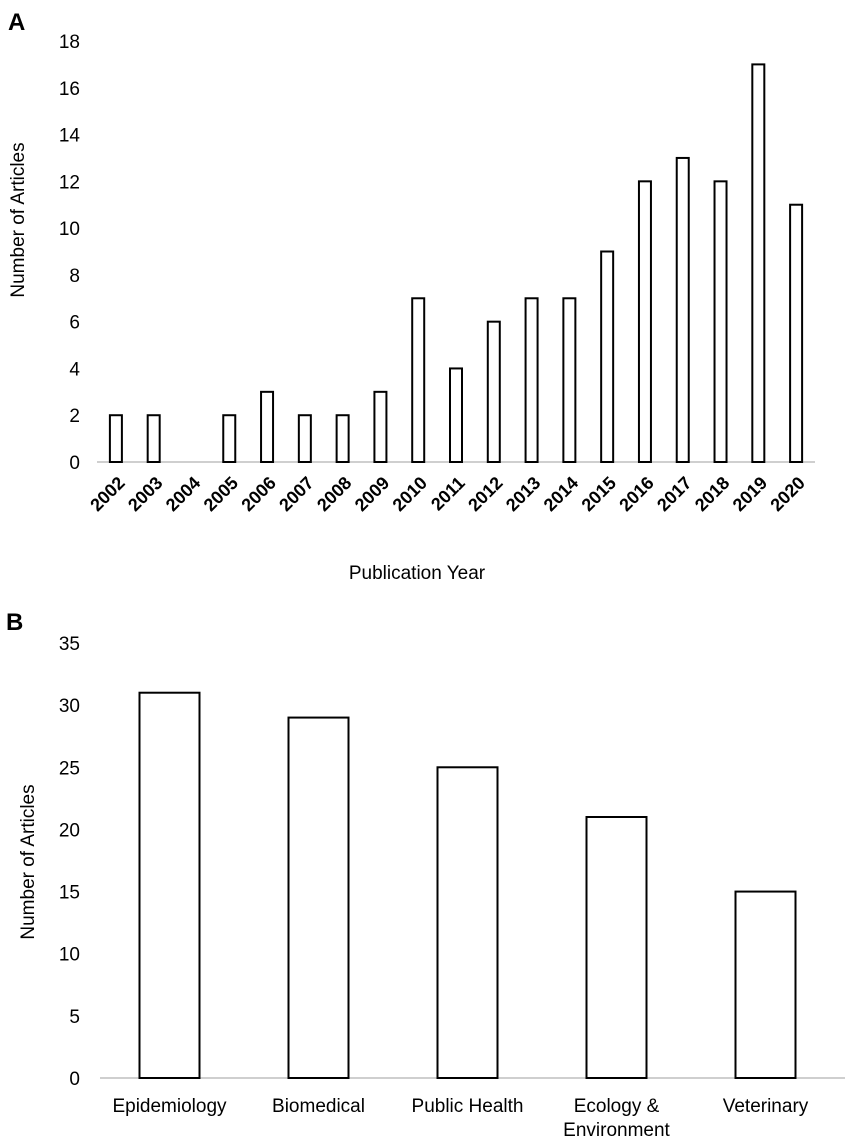 Image resolution: width=850 pixels, height=1147 pixels. Describe the element at coordinates (766, 1106) in the screenshot. I see `chart-b-x-tick-label: Veterinary` at that location.